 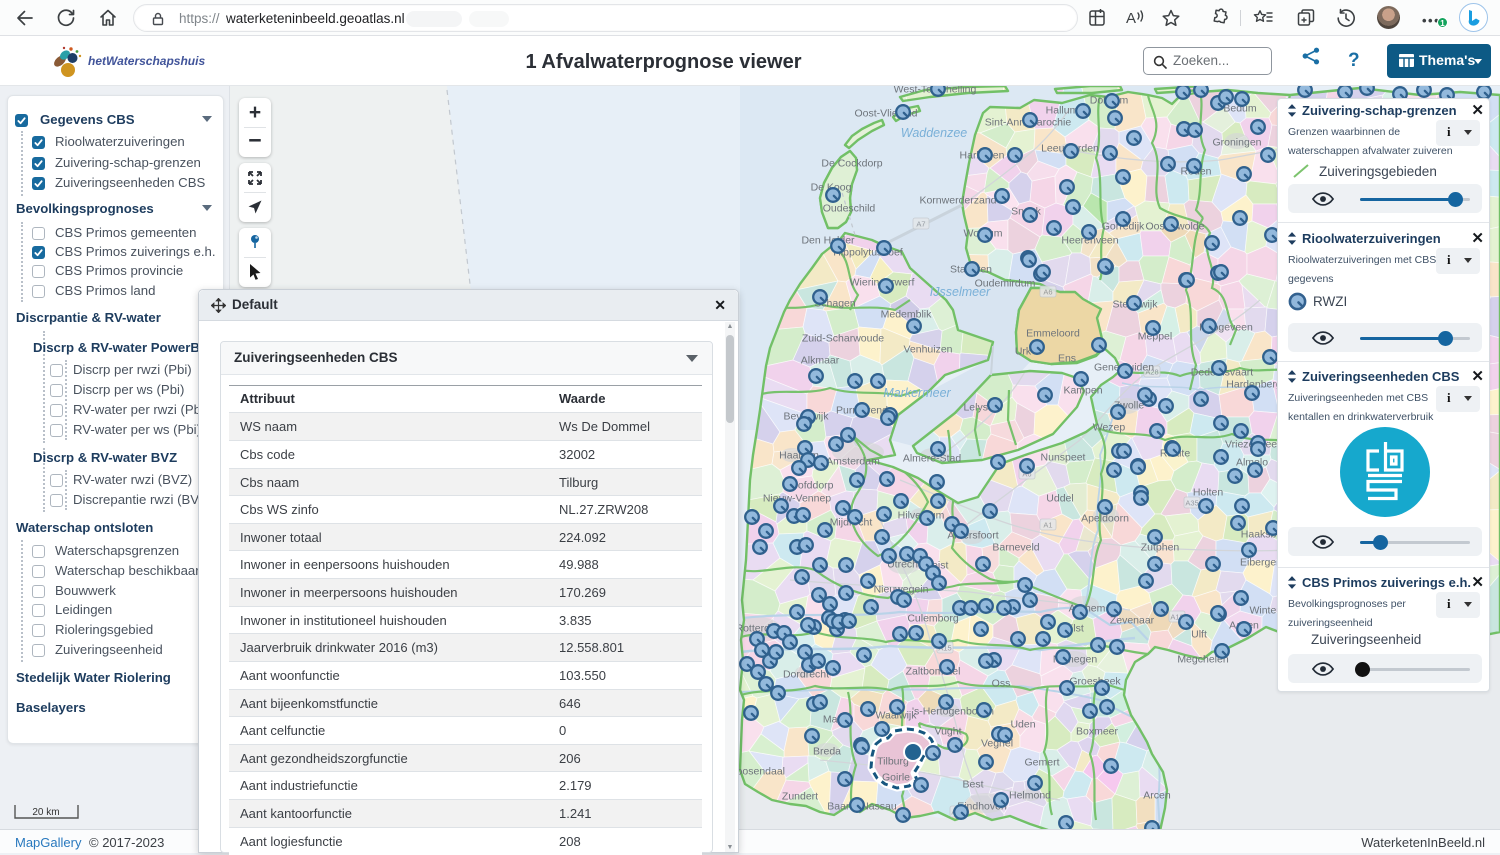 I want to click on svg-text: Hardenberg, so click(x=1254, y=385).